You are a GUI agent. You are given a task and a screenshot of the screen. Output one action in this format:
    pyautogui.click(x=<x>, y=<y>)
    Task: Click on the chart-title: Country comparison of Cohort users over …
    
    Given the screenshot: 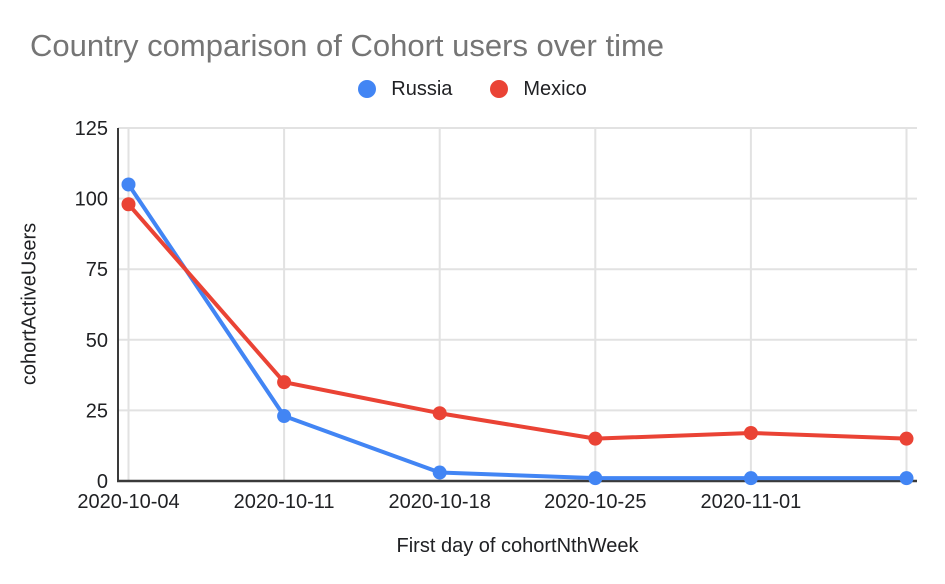 What is the action you would take?
    pyautogui.click(x=347, y=45)
    